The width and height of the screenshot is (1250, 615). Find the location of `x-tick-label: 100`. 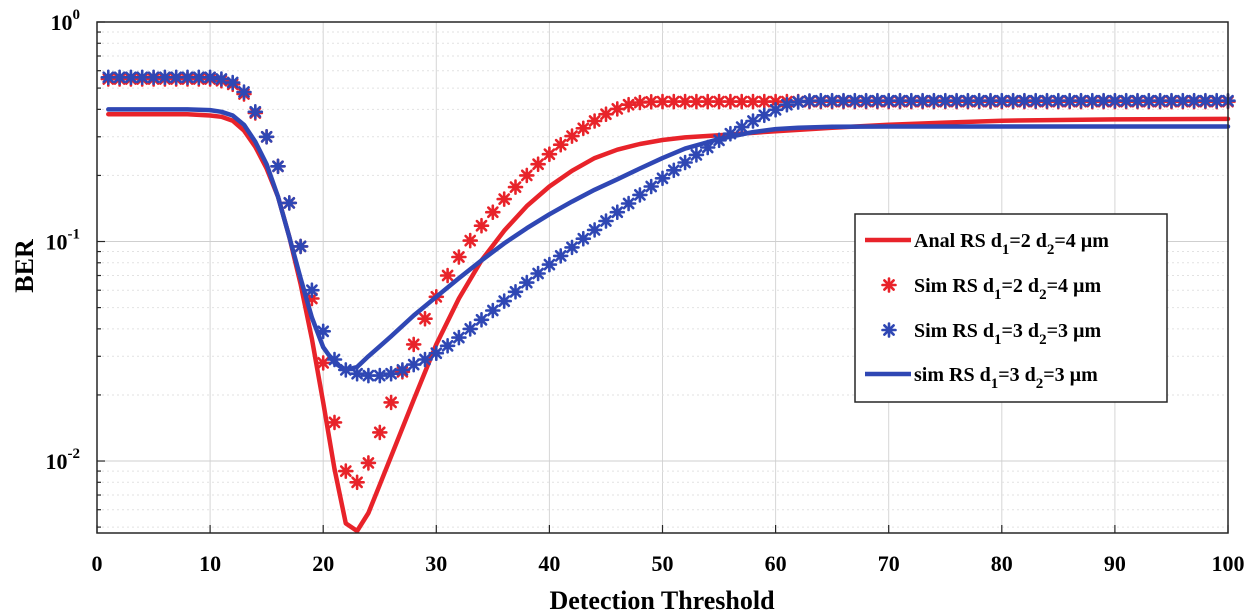

x-tick-label: 100 is located at coordinates (1228, 563).